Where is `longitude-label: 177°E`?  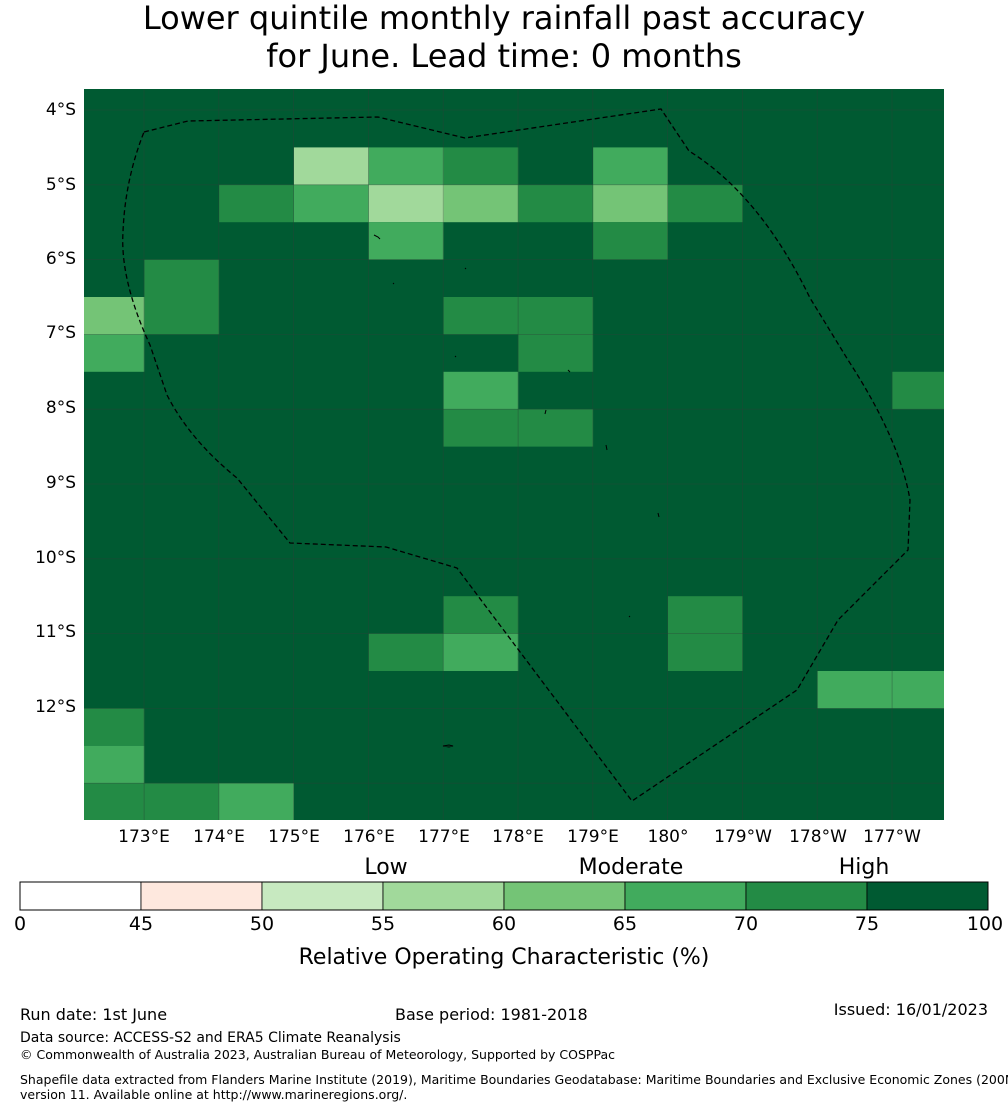 longitude-label: 177°E is located at coordinates (444, 837).